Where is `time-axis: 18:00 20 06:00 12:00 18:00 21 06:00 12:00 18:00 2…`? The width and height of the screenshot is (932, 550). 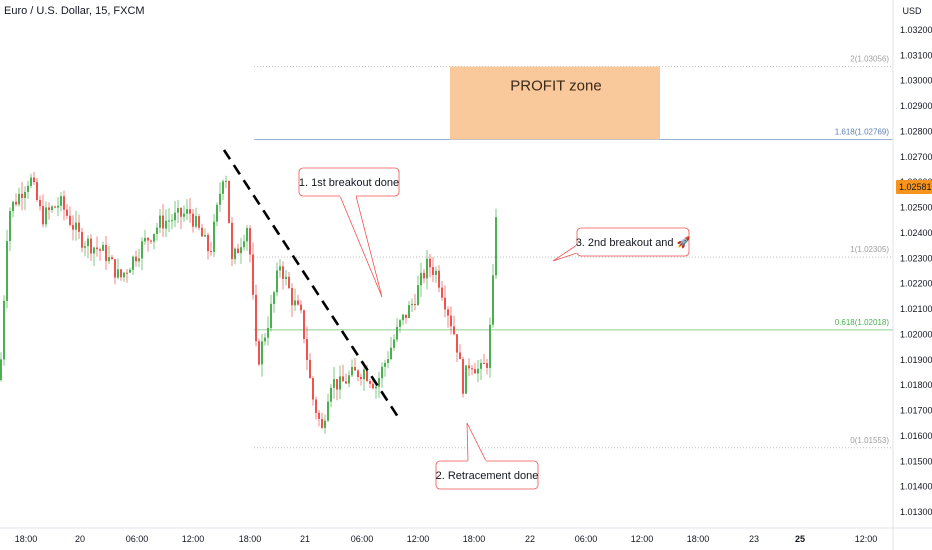 time-axis: 18:00 20 06:00 12:00 18:00 21 06:00 12:00 18:00 2… is located at coordinates (466, 535).